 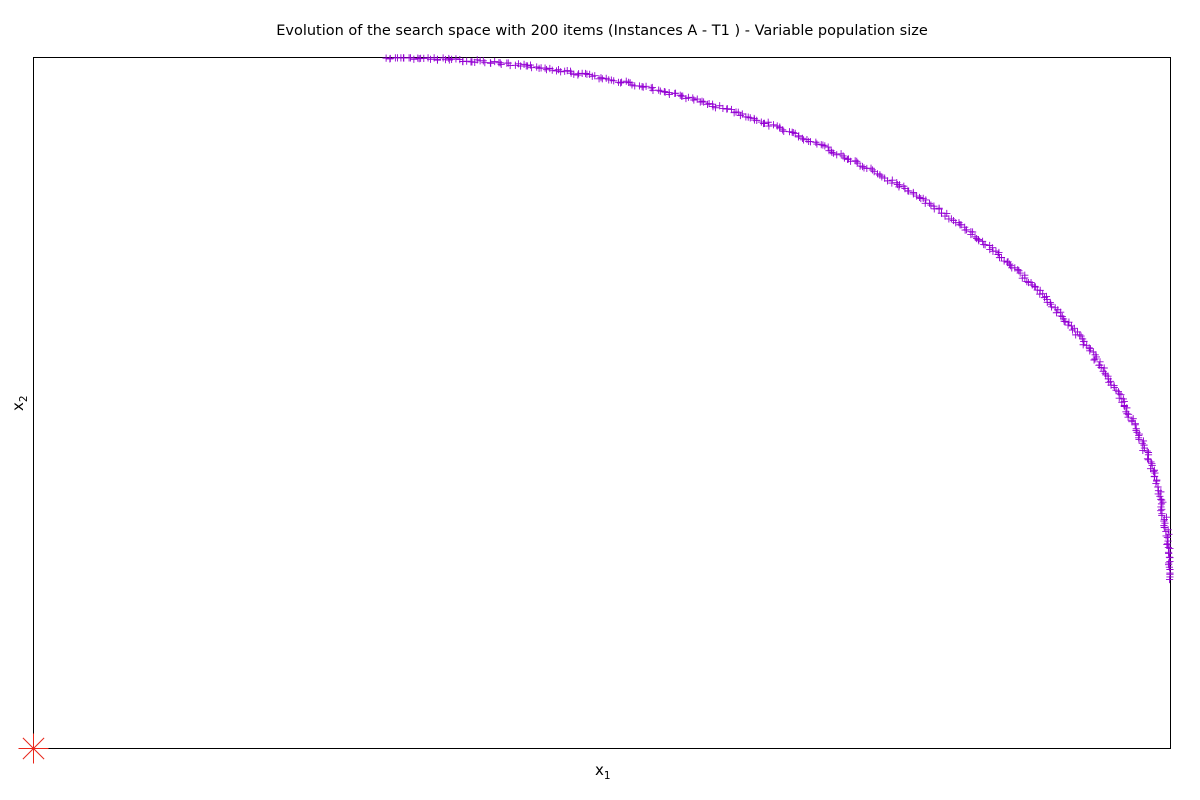 I want to click on y-axis-label: x2, so click(x=19, y=403).